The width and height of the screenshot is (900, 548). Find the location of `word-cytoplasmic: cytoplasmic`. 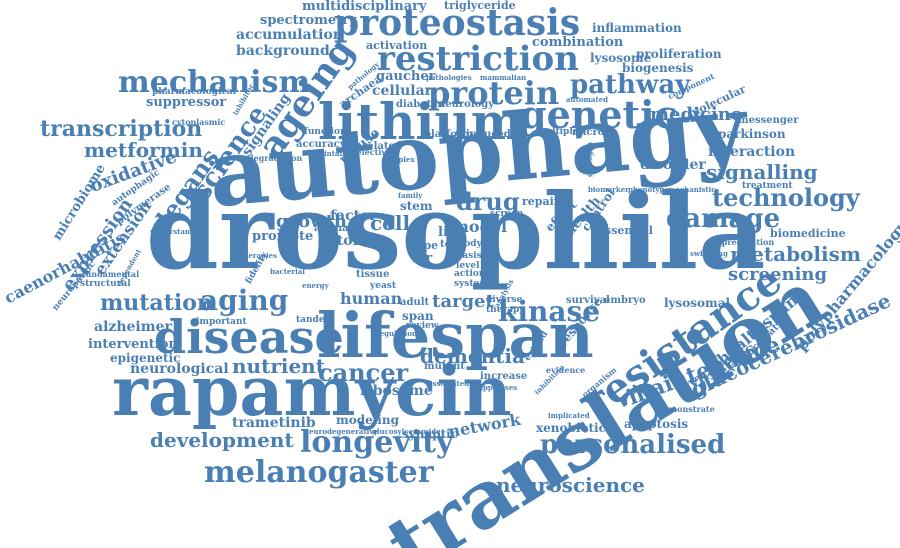

word-cytoplasmic: cytoplasmic is located at coordinates (199, 122).